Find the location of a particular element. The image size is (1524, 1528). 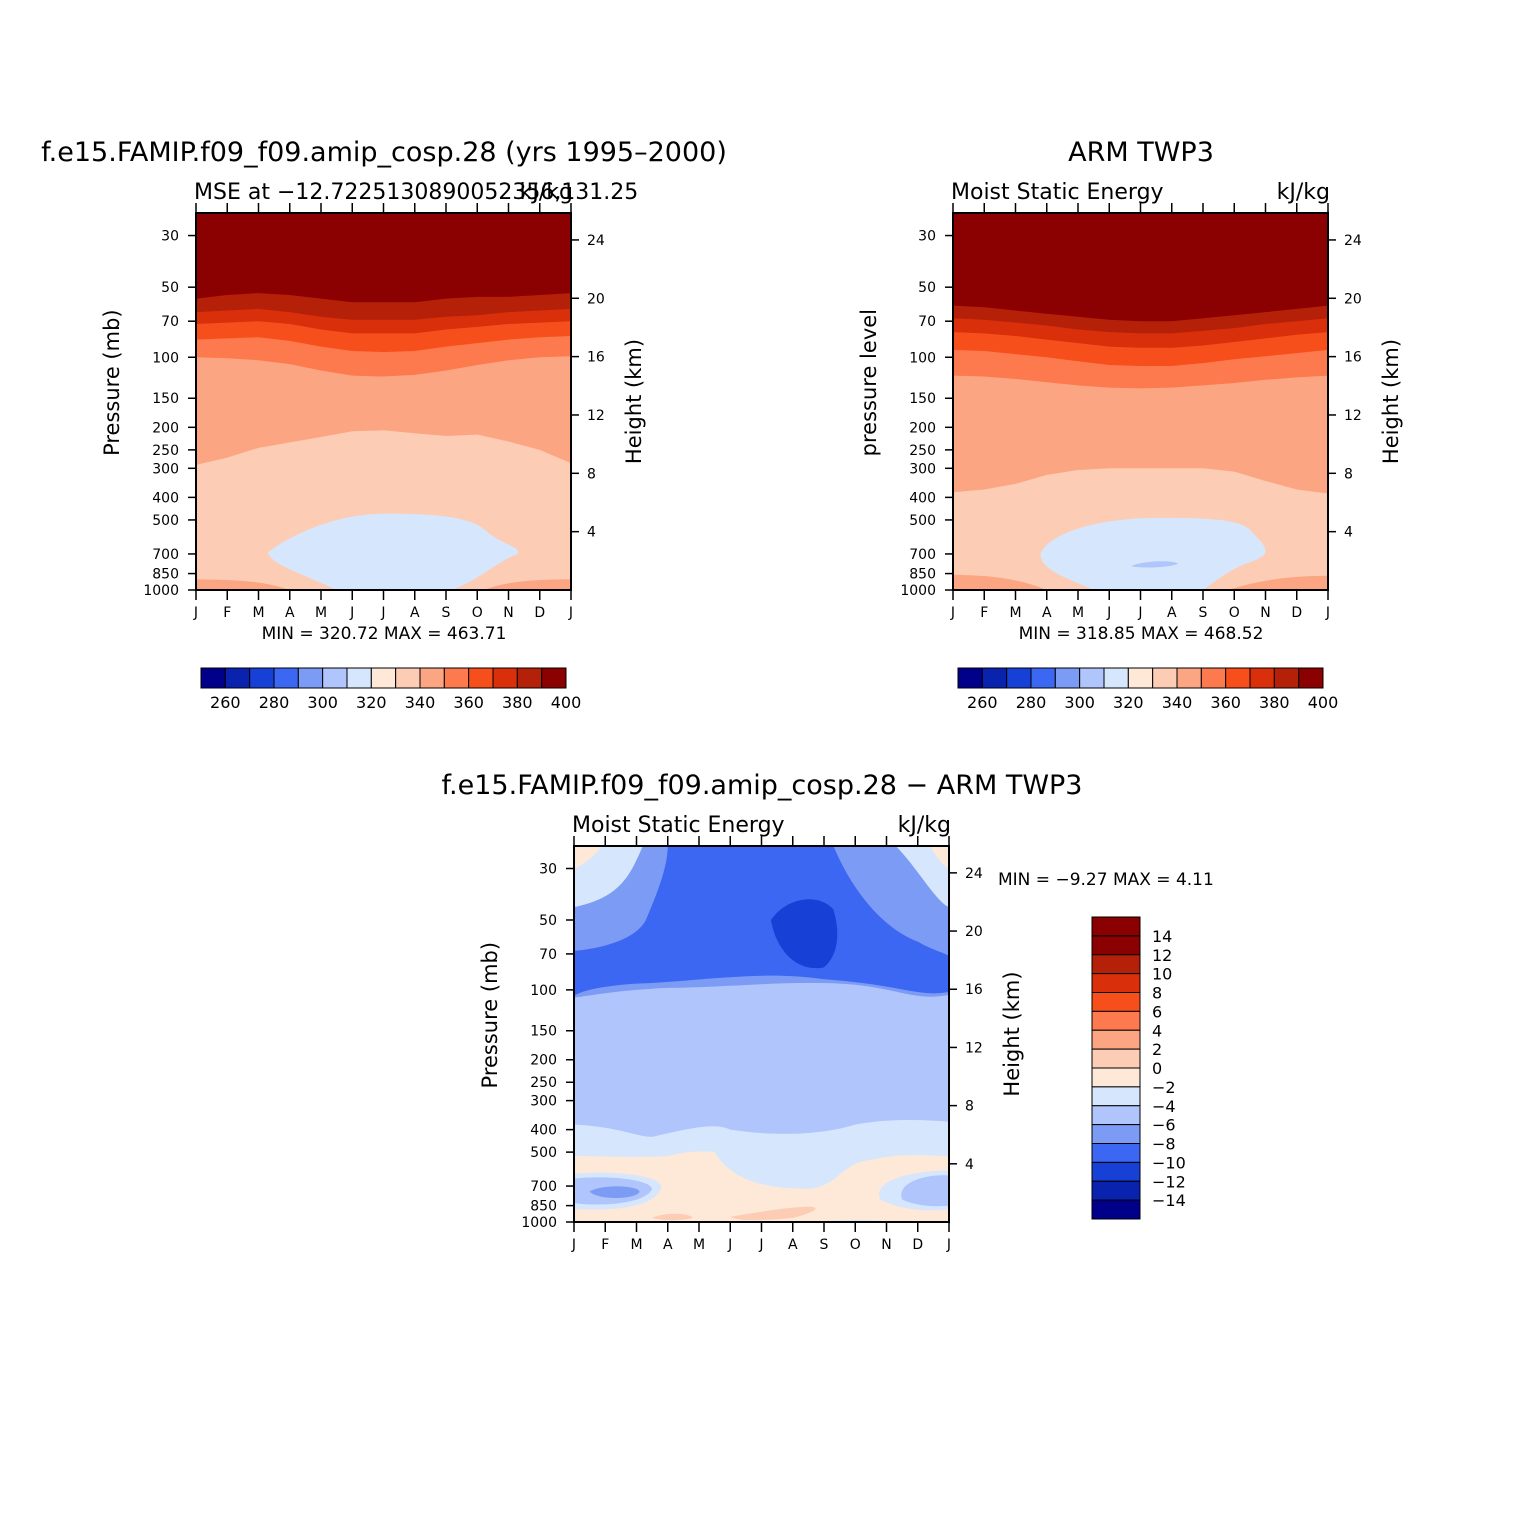

band-plus2 is located at coordinates (773, 1213).